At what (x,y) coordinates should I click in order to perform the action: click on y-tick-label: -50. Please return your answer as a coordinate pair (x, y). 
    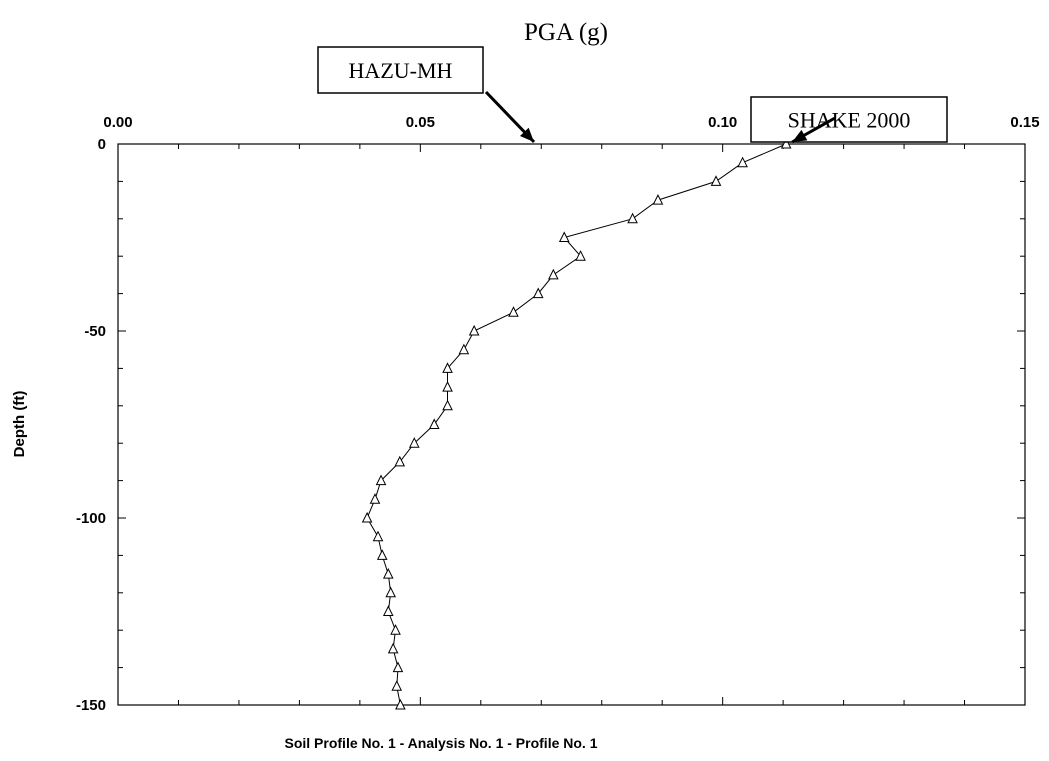
    Looking at the image, I should click on (95, 331).